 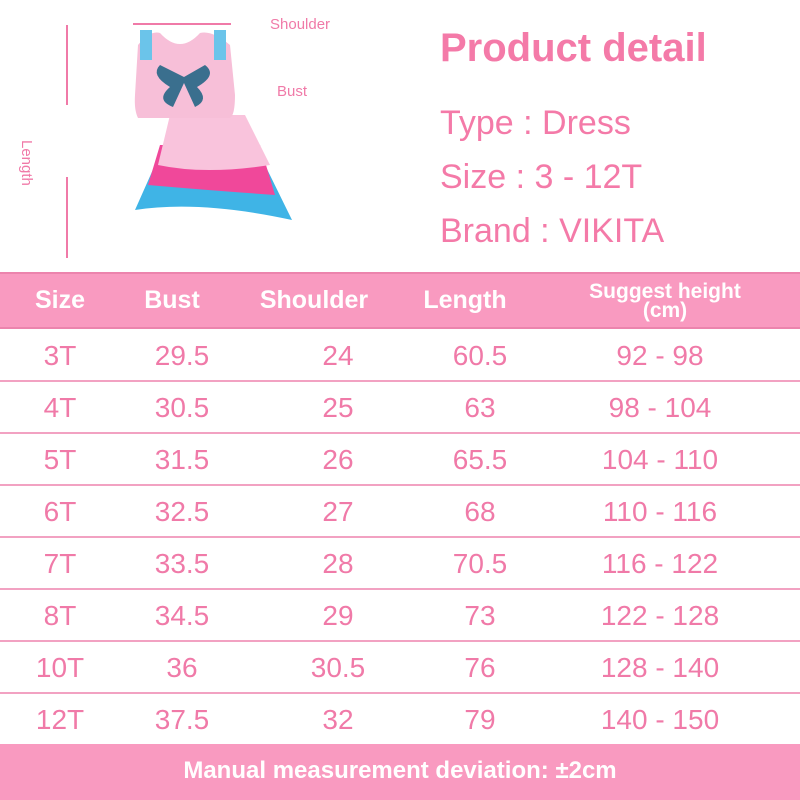 I want to click on table-row: 7T 33.5 28 70.5 116 - 122, so click(x=400, y=564).